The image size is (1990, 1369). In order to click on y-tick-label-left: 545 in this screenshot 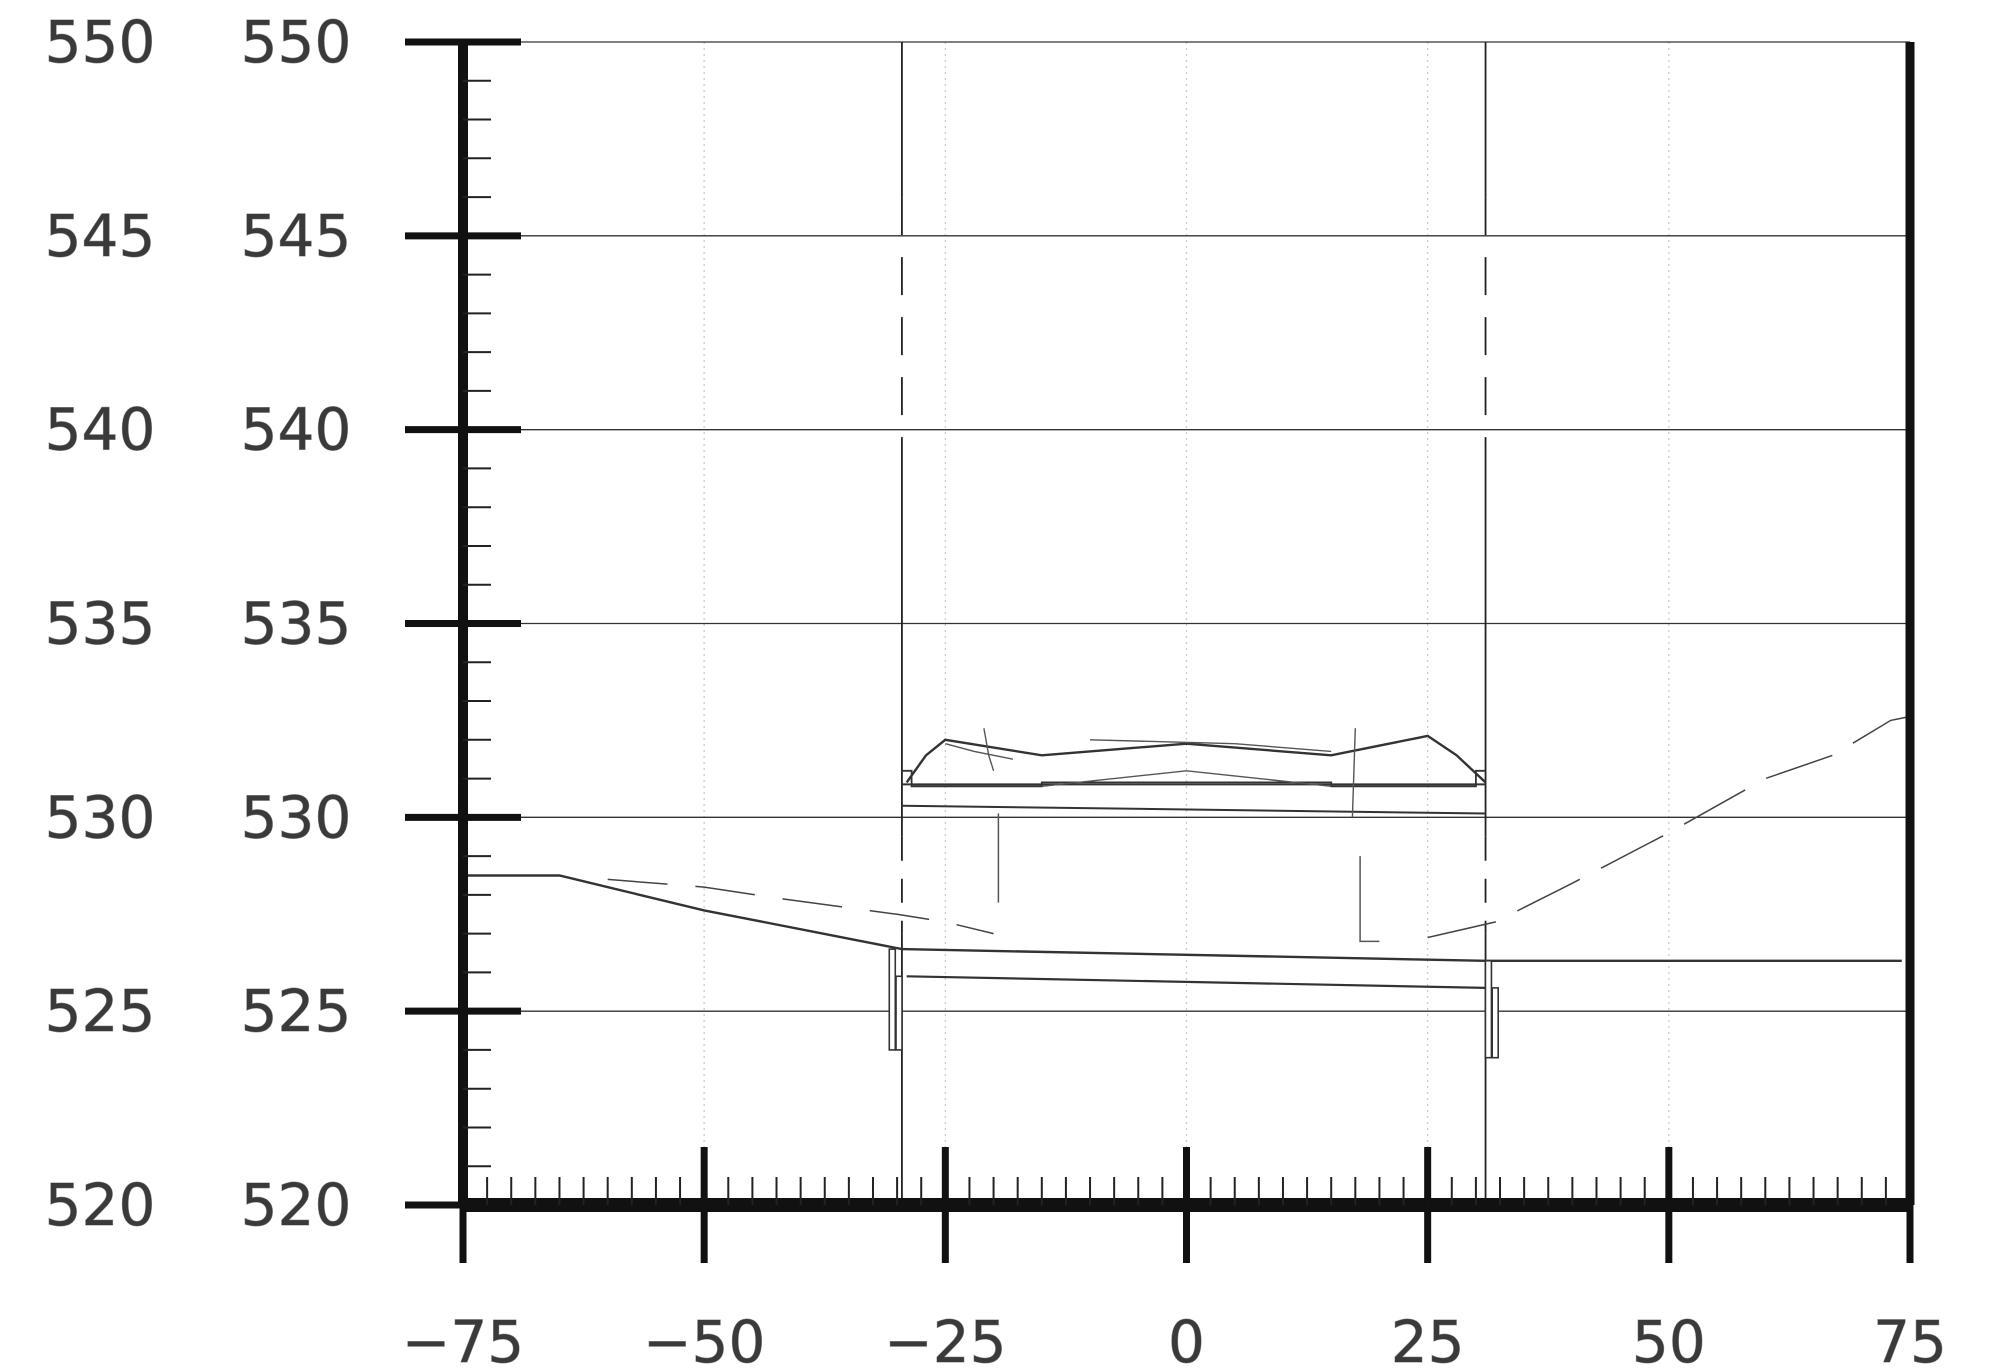, I will do `click(100, 236)`.